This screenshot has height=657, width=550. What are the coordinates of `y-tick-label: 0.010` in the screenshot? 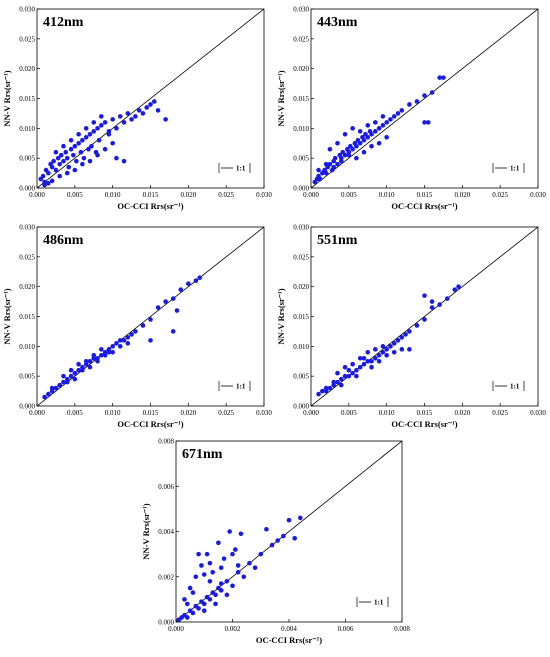 It's located at (301, 347).